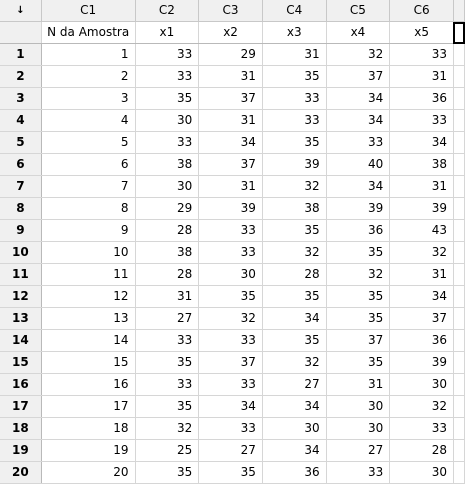 This screenshot has height=486, width=465. What do you see at coordinates (167, 11) in the screenshot?
I see `column-id-c2: C2` at bounding box center [167, 11].